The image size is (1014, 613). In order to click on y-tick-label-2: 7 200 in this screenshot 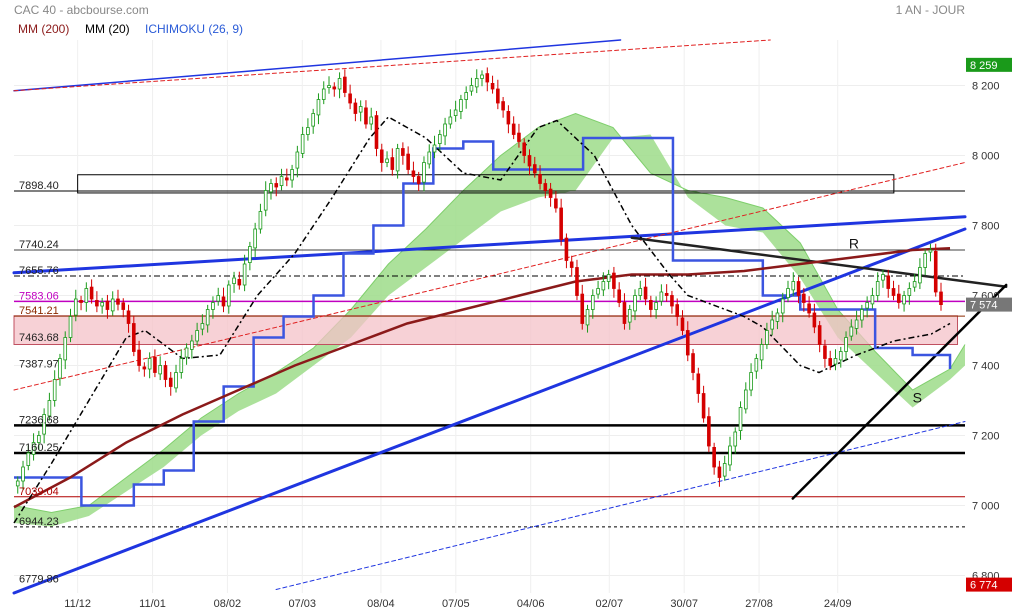, I will do `click(986, 437)`.